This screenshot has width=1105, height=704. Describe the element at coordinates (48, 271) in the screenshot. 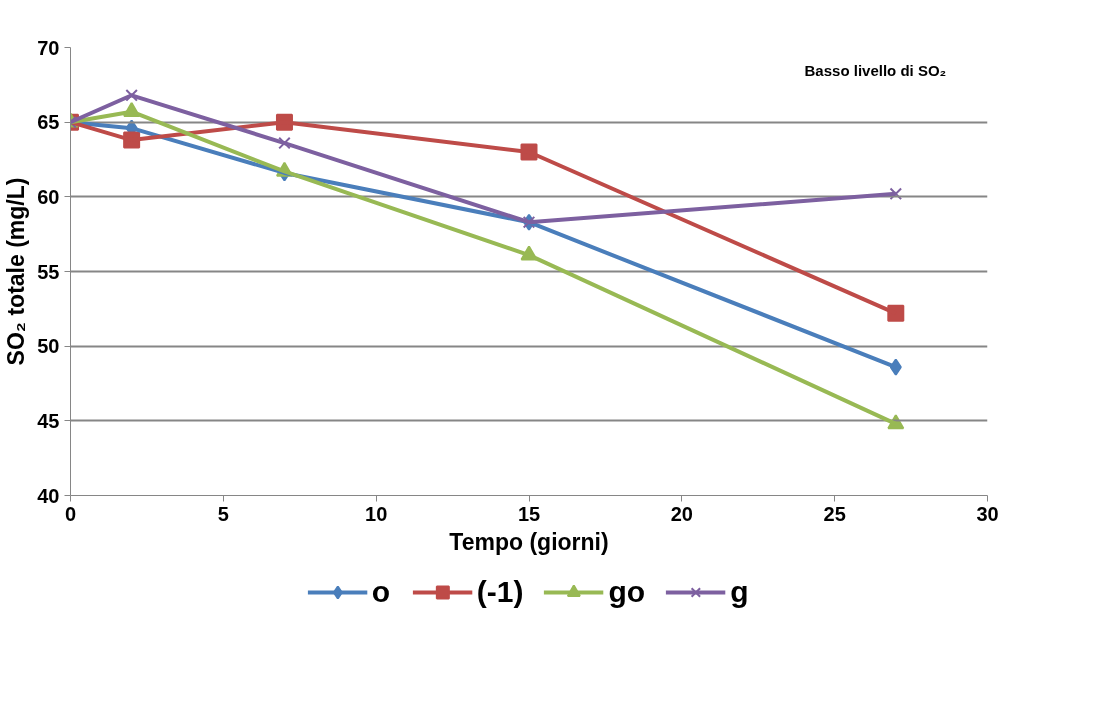

I see `y-tick-label: 55` at that location.